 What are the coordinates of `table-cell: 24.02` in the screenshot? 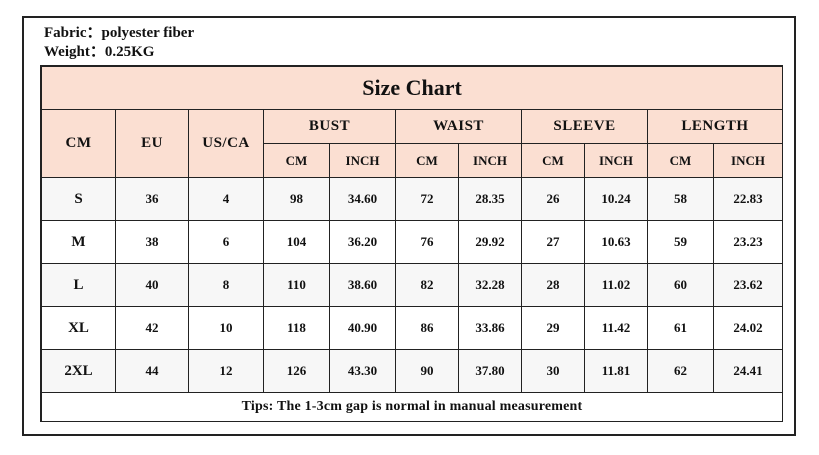 It's located at (748, 328).